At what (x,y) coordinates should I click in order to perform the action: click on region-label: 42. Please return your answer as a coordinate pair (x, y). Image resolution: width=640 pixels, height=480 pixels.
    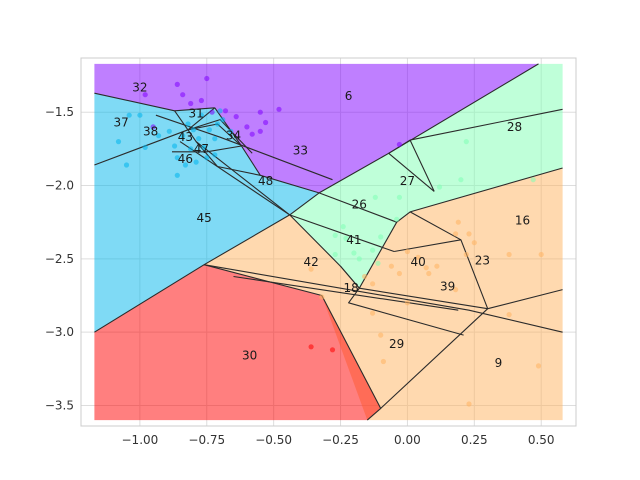
    Looking at the image, I should click on (310, 262).